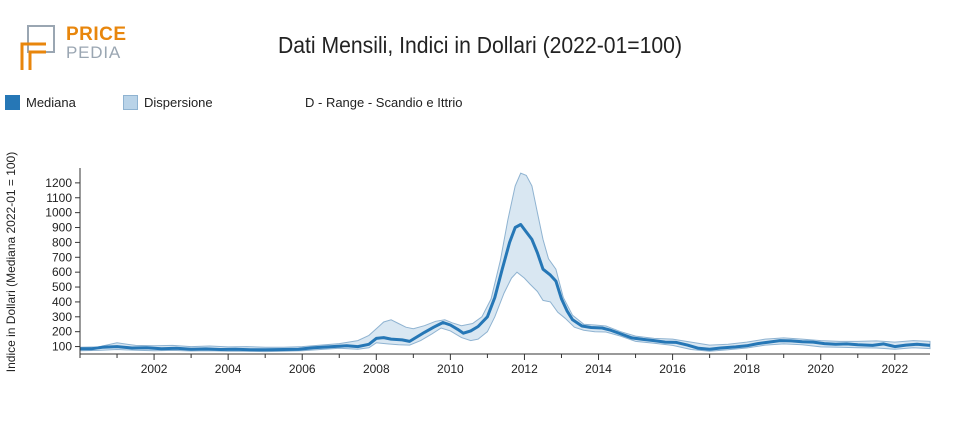  I want to click on x-tick-label: 2004, so click(228, 369).